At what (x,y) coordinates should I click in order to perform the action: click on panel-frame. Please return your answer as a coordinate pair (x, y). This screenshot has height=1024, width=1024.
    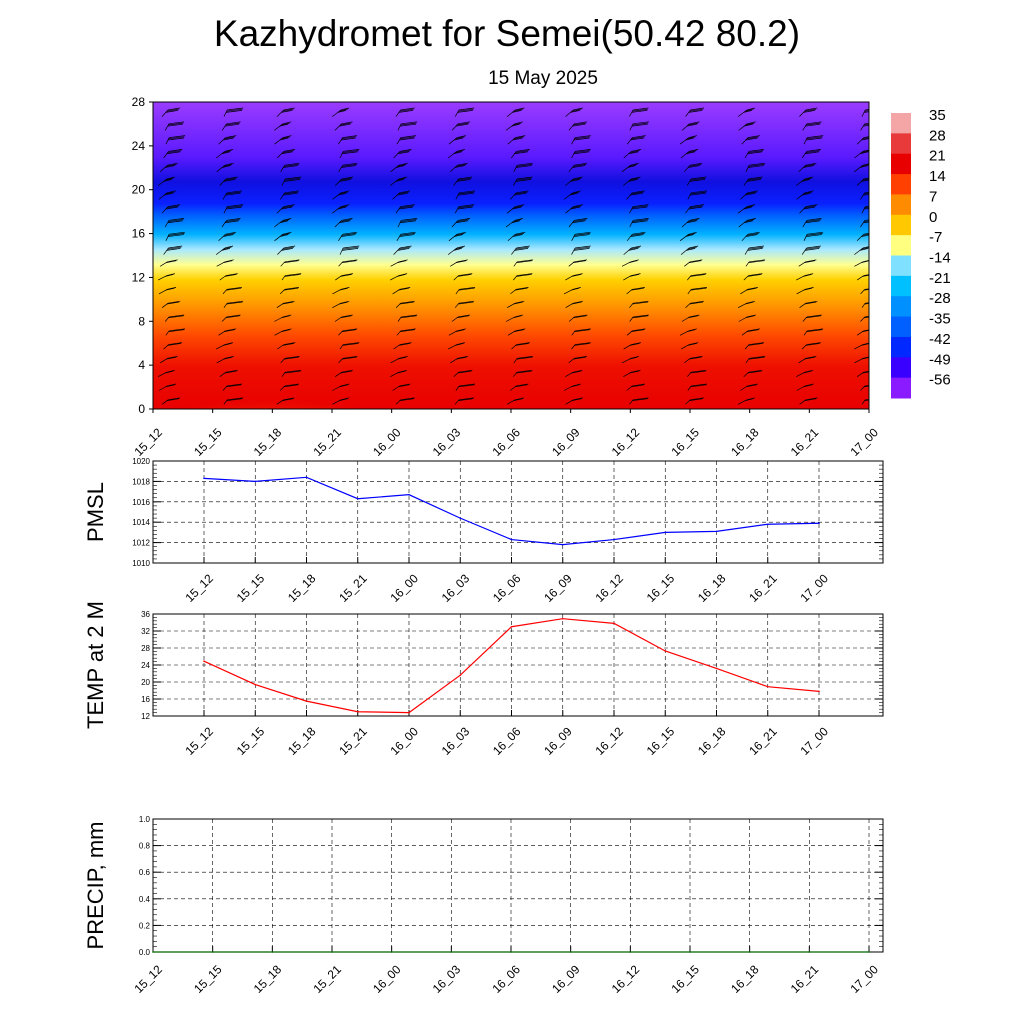
    Looking at the image, I should click on (518, 665).